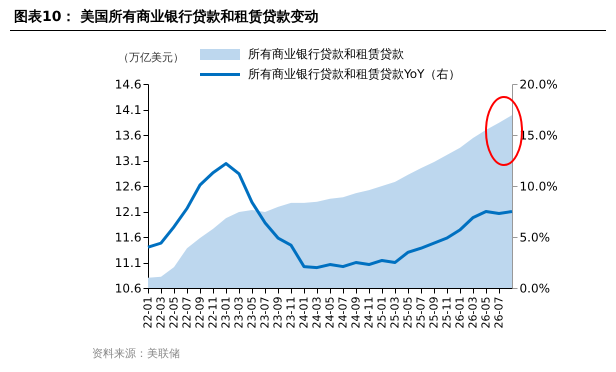 This screenshot has height=372, width=616. Describe the element at coordinates (317, 312) in the screenshot. I see `x-tick-label: 24-03` at that location.